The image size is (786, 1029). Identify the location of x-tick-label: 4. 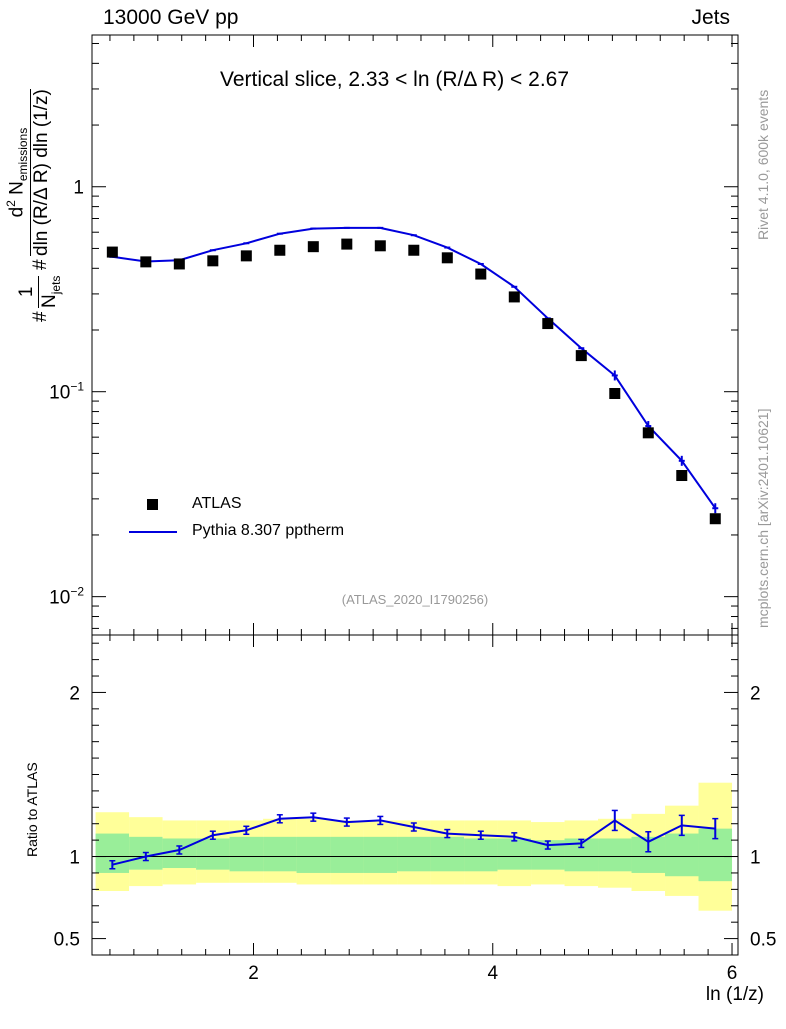
(492, 973).